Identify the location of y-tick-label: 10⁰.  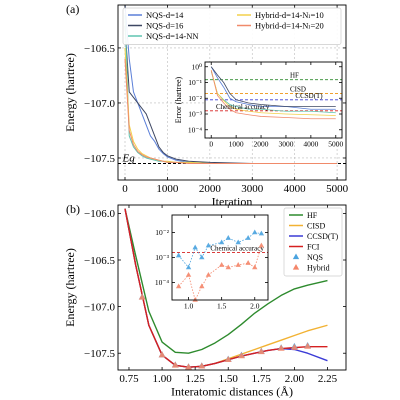
(196, 66).